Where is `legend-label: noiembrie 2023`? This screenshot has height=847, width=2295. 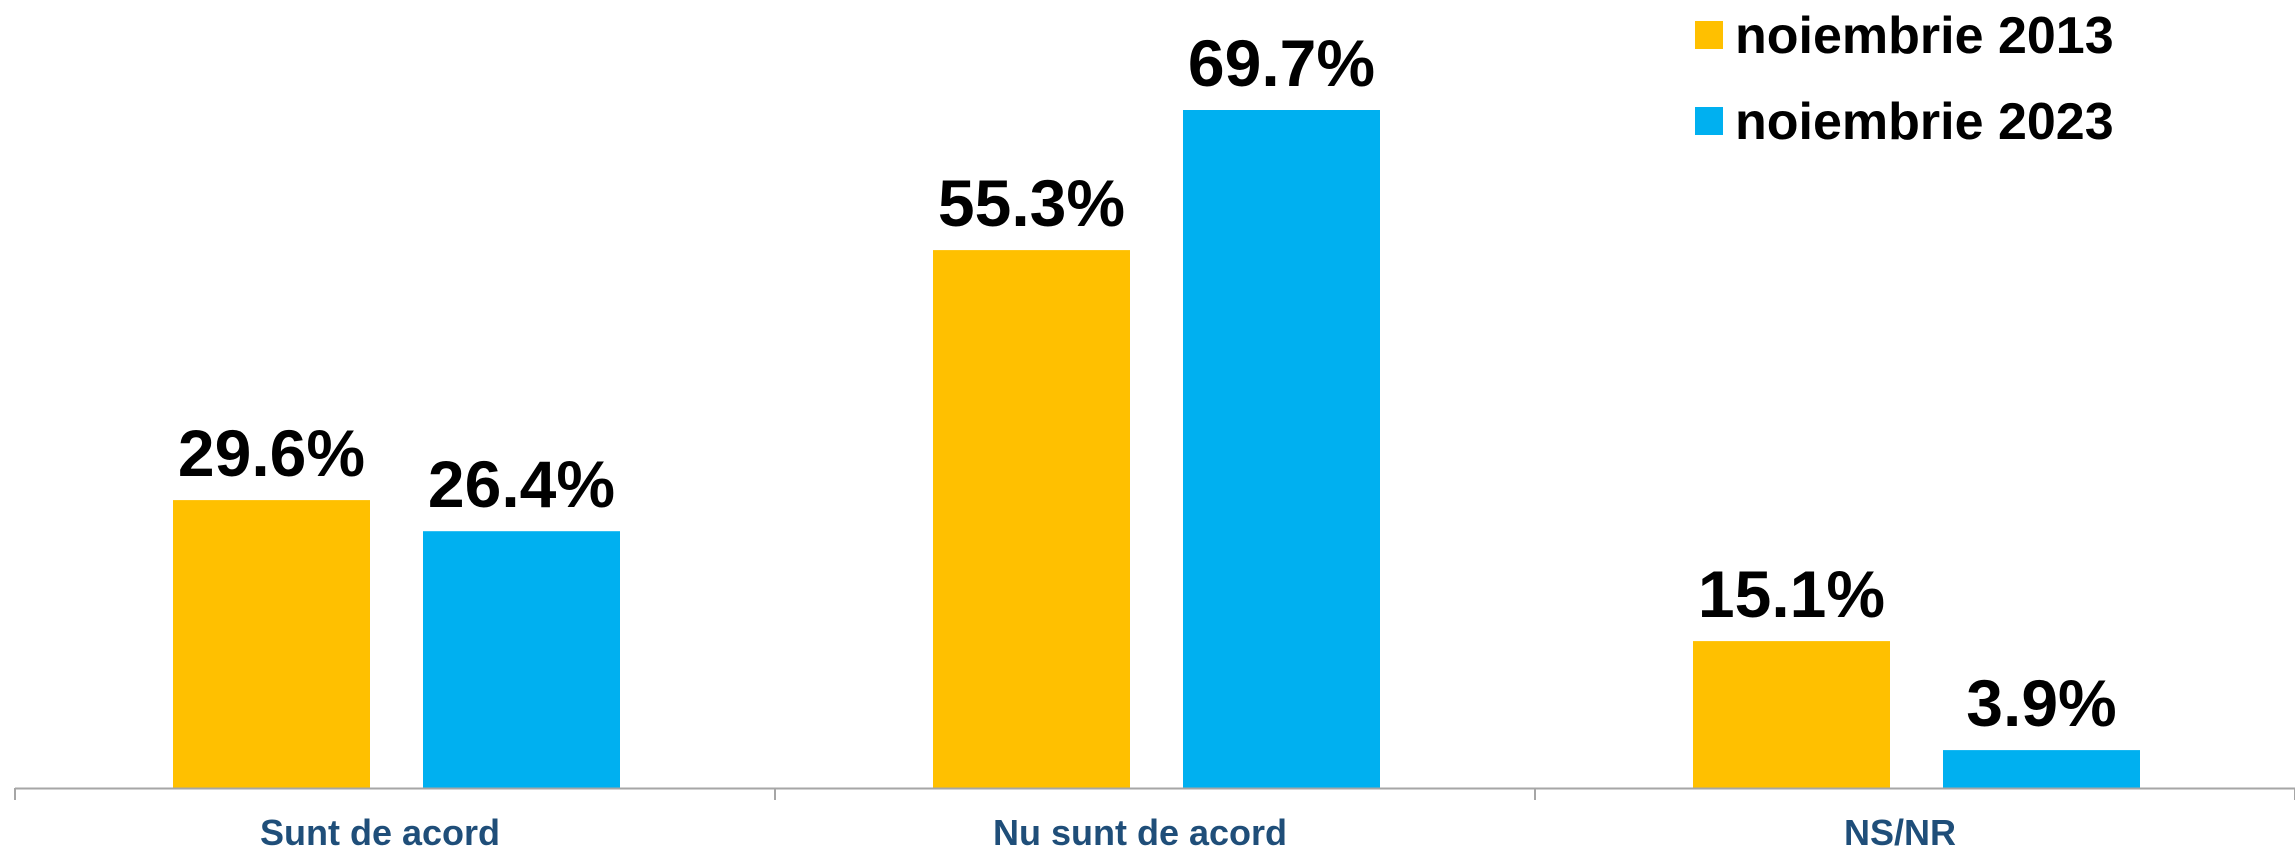
legend-label: noiembrie 2023 is located at coordinates (1924, 122).